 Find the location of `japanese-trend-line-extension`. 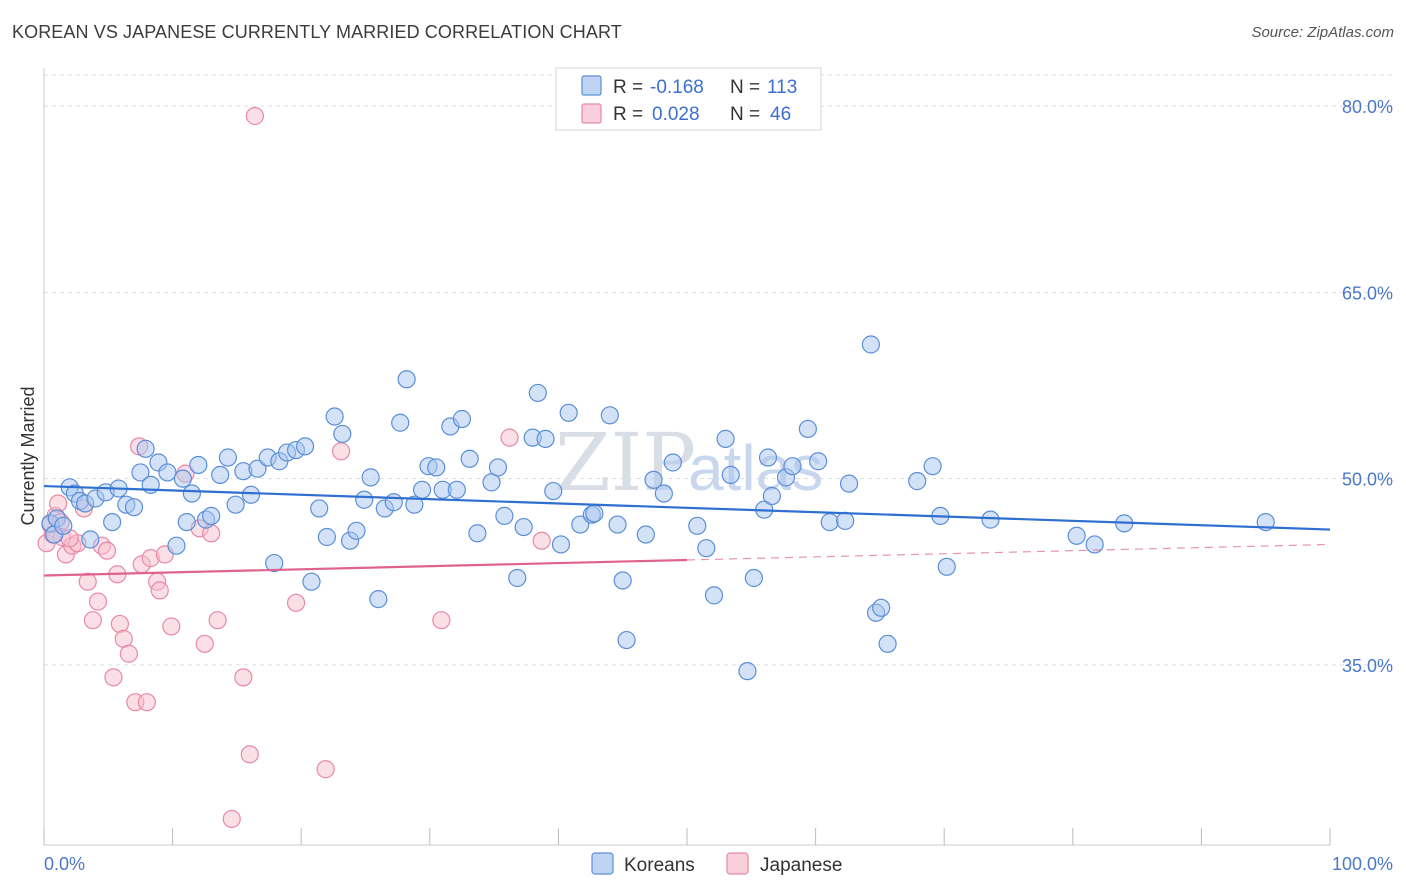

japanese-trend-line-extension is located at coordinates (1008, 552).